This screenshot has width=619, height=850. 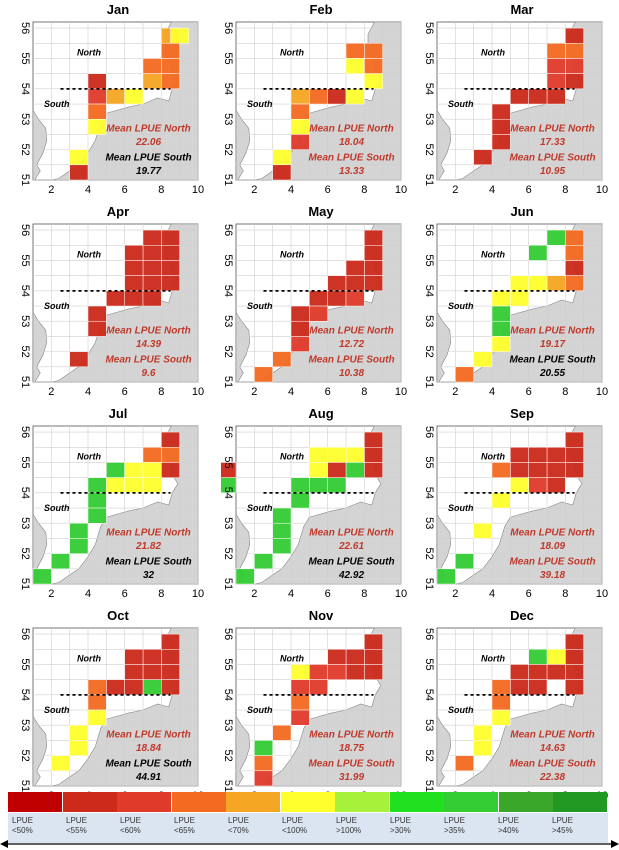 I want to click on panel-title: Jan, so click(x=118, y=9).